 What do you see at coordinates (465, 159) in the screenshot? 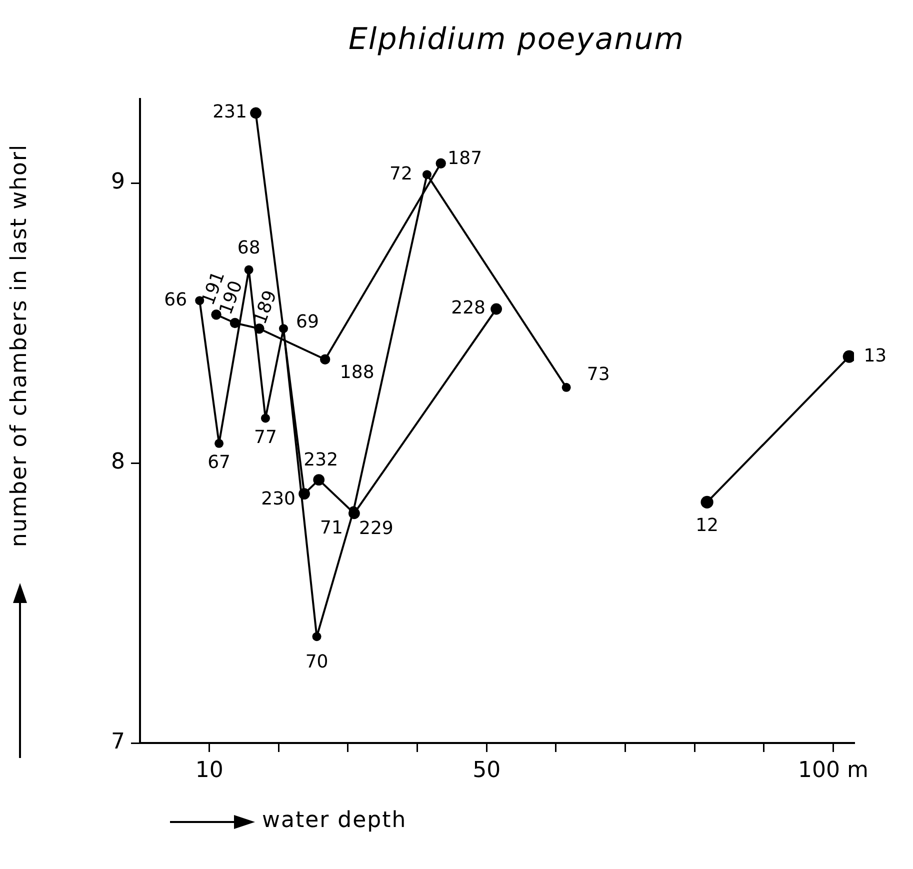
I see `annotation: 187` at bounding box center [465, 159].